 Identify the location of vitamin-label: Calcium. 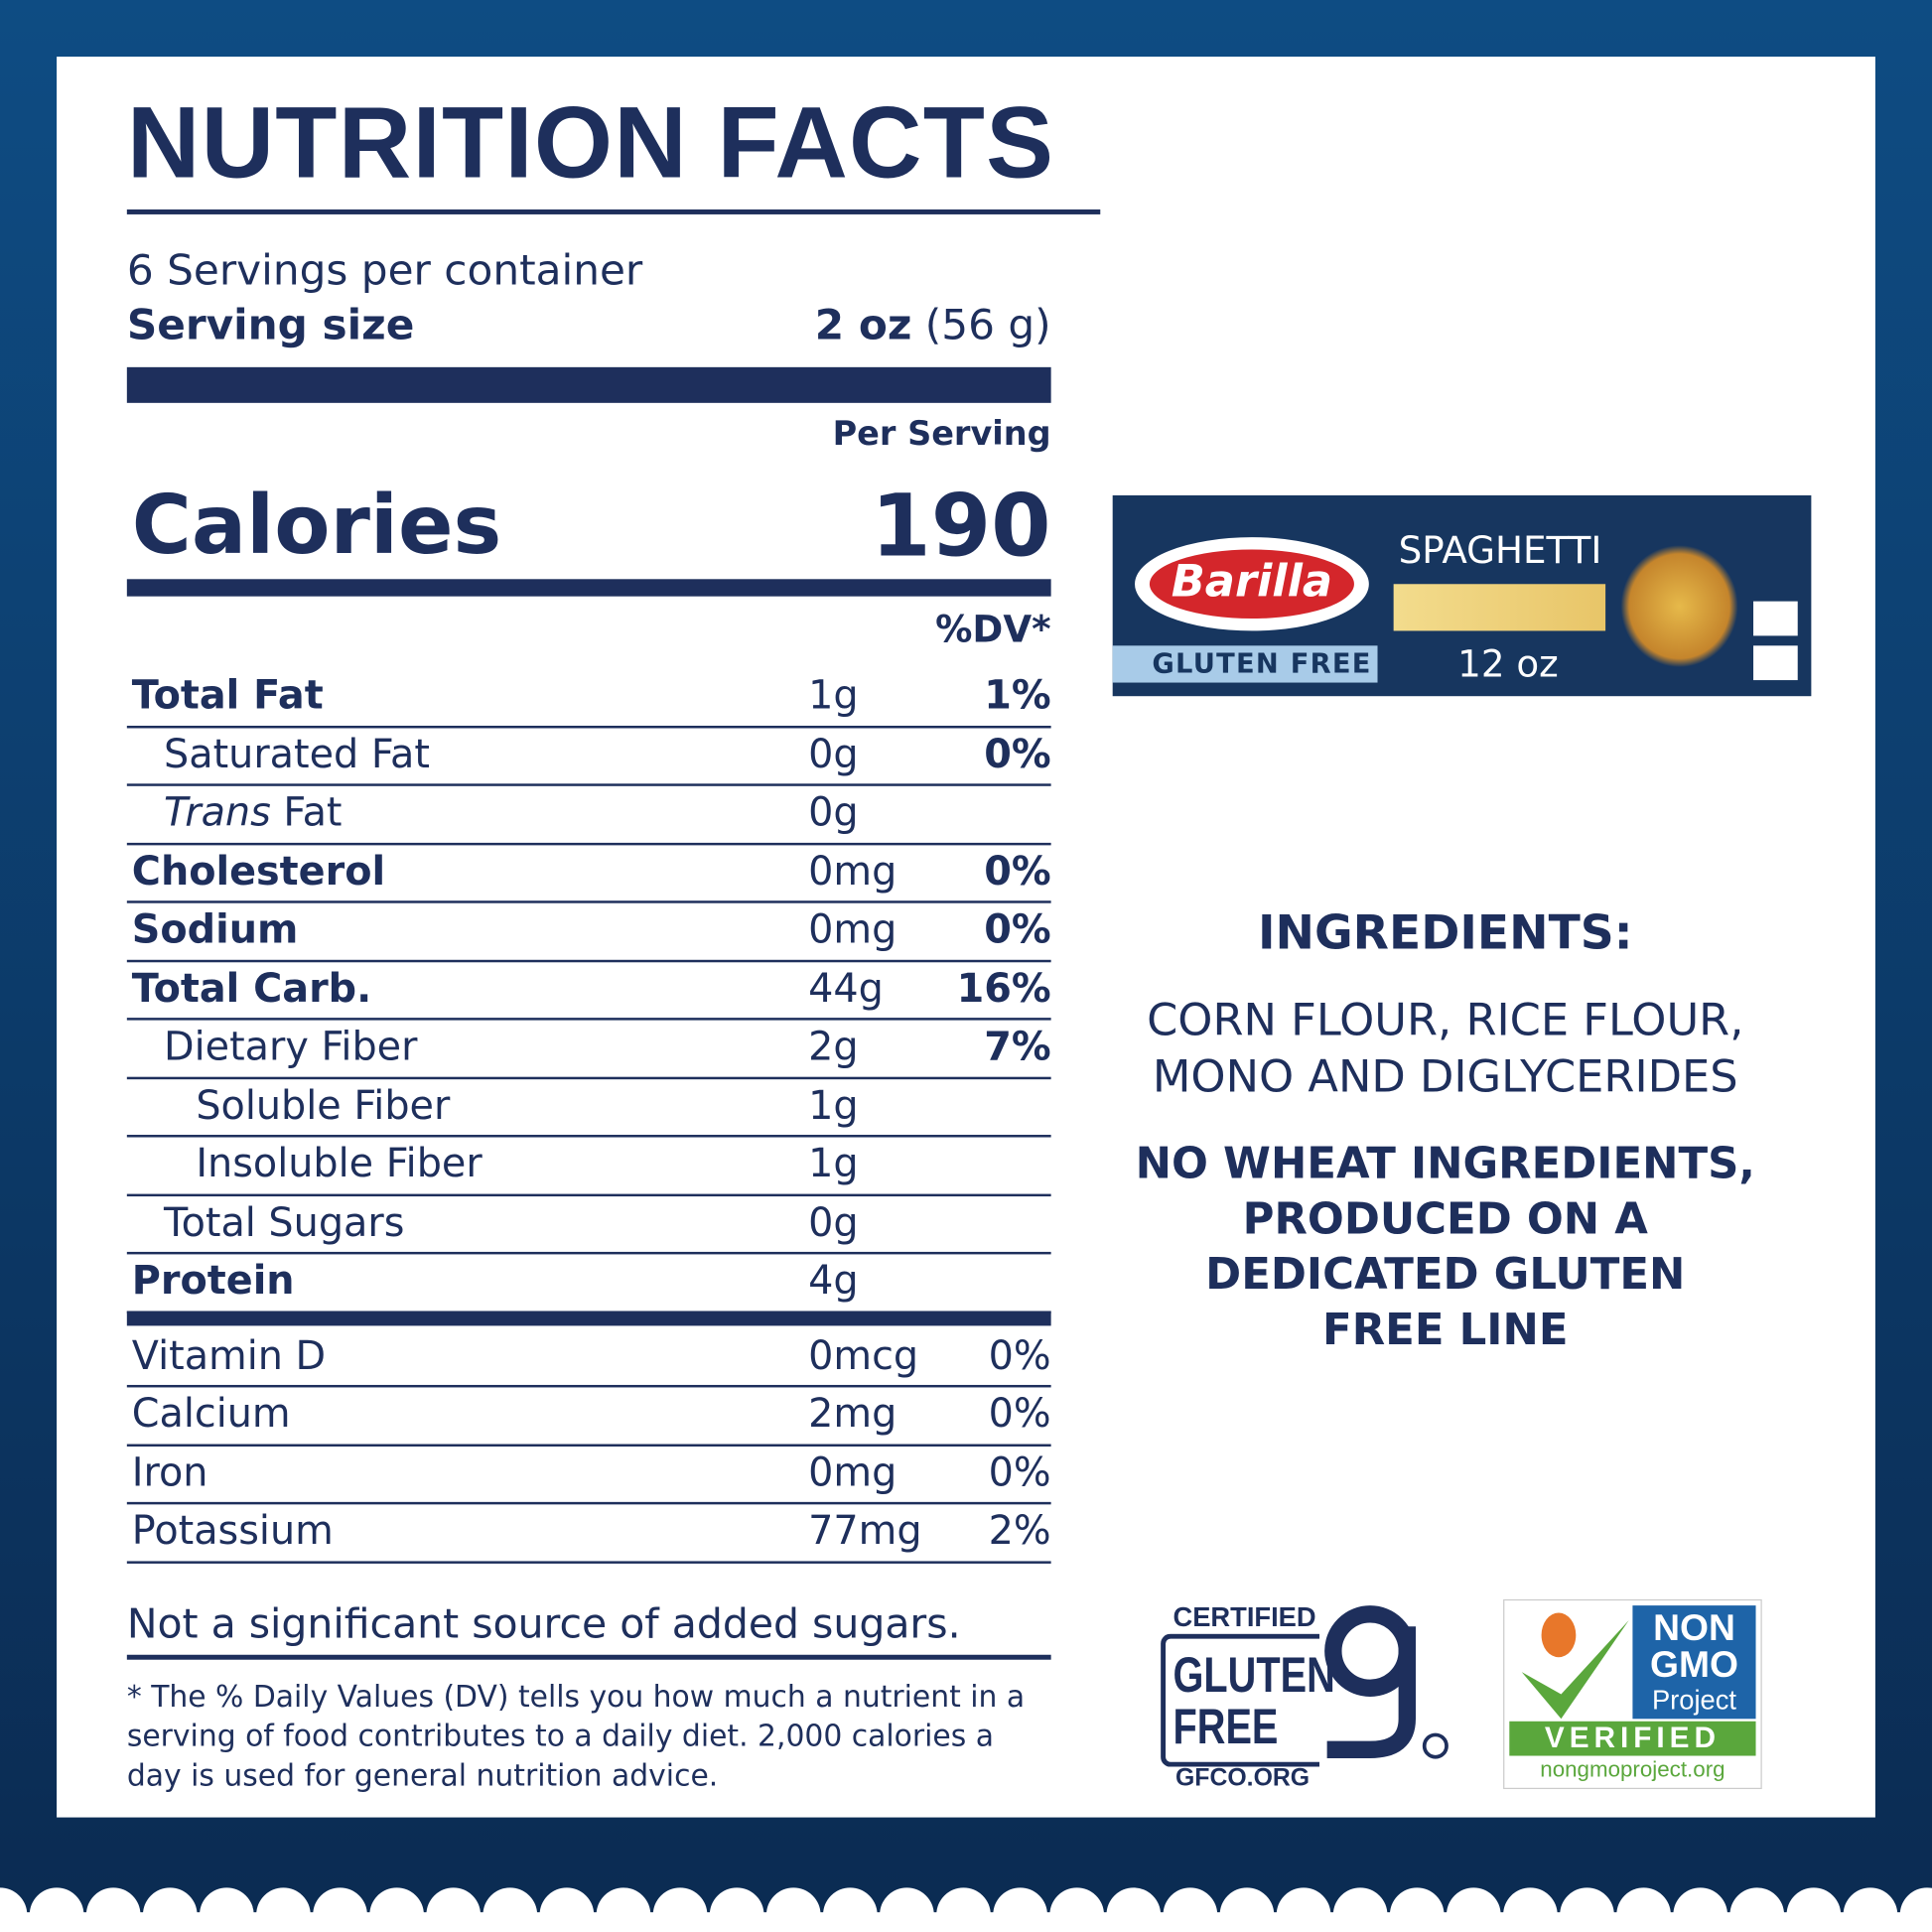
(211, 1414).